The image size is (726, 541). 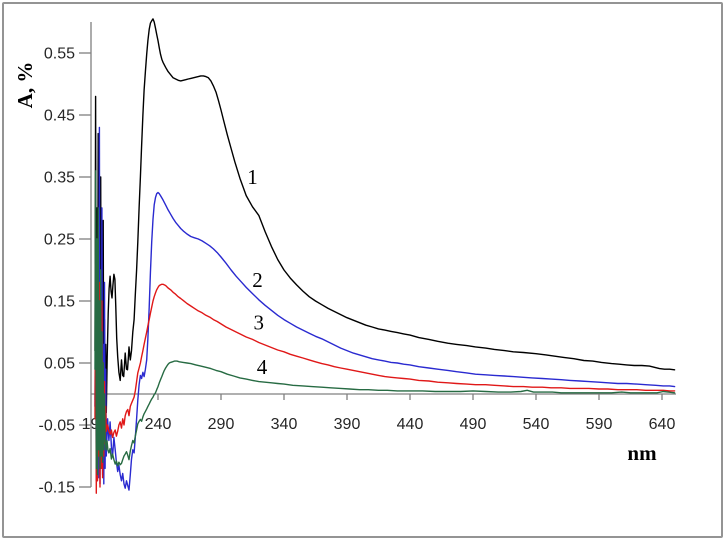 What do you see at coordinates (410, 424) in the screenshot?
I see `x-tick-label: 440` at bounding box center [410, 424].